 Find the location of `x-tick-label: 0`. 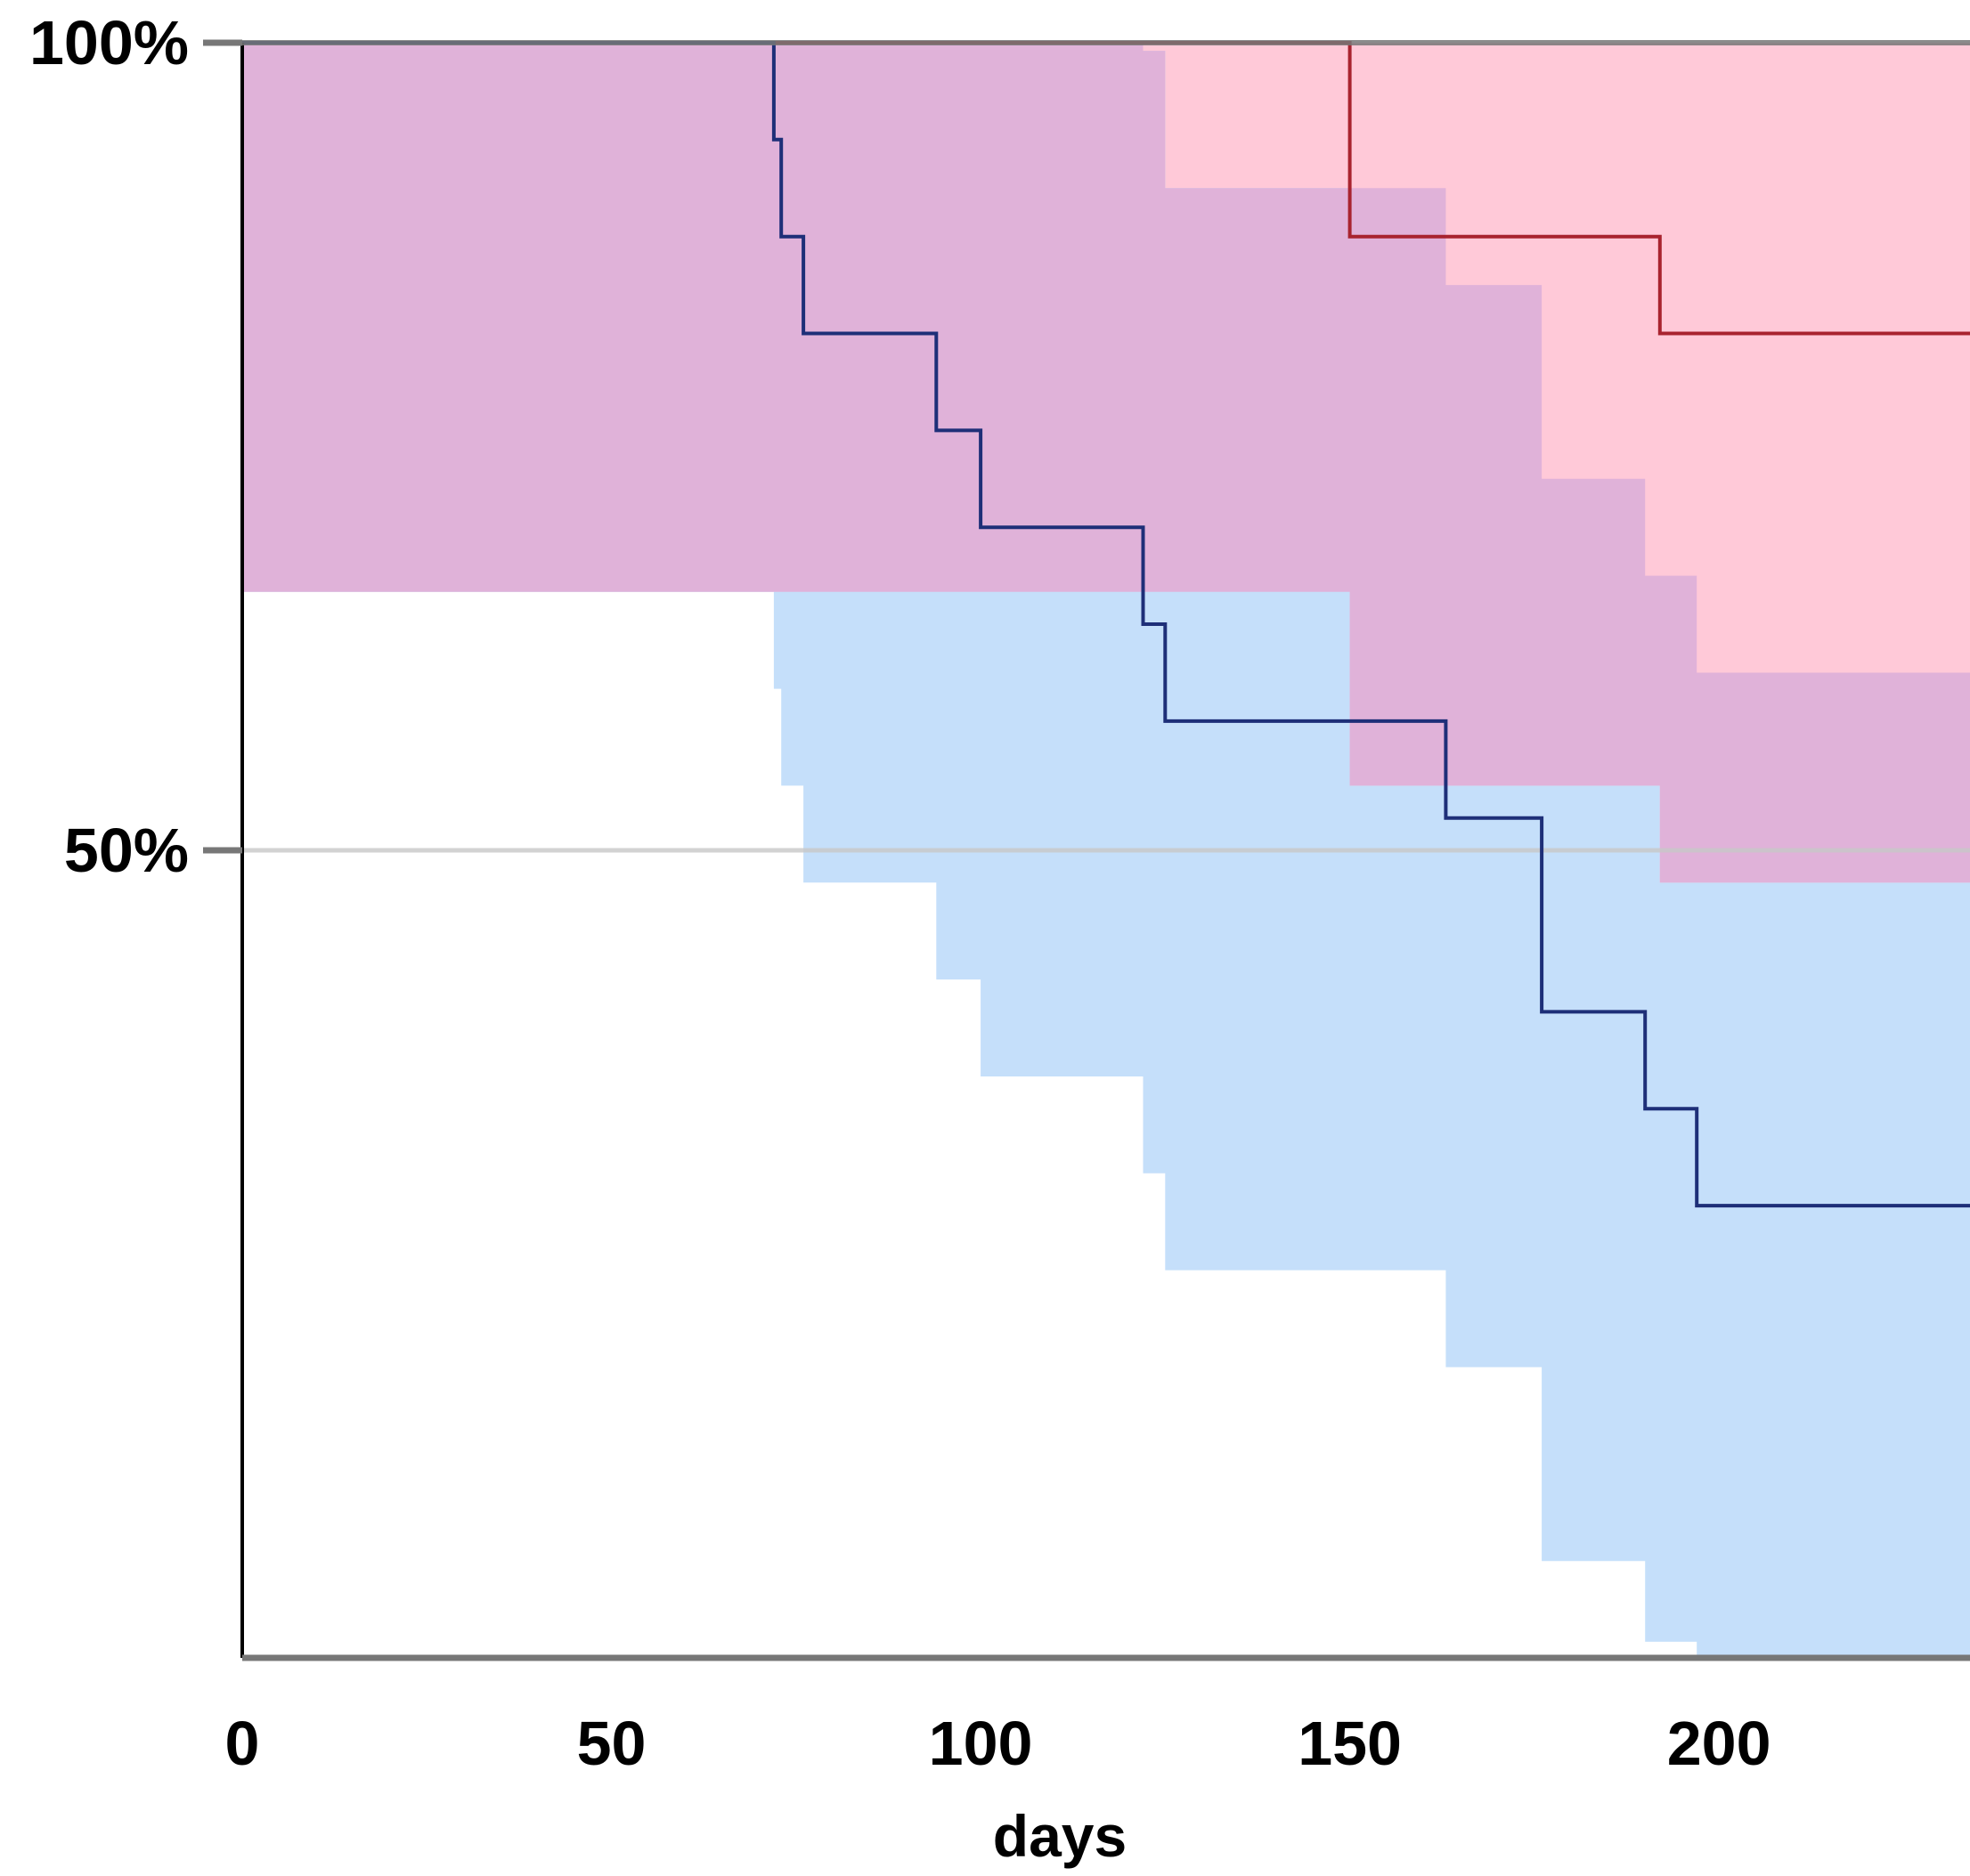

x-tick-label: 0 is located at coordinates (242, 1743).